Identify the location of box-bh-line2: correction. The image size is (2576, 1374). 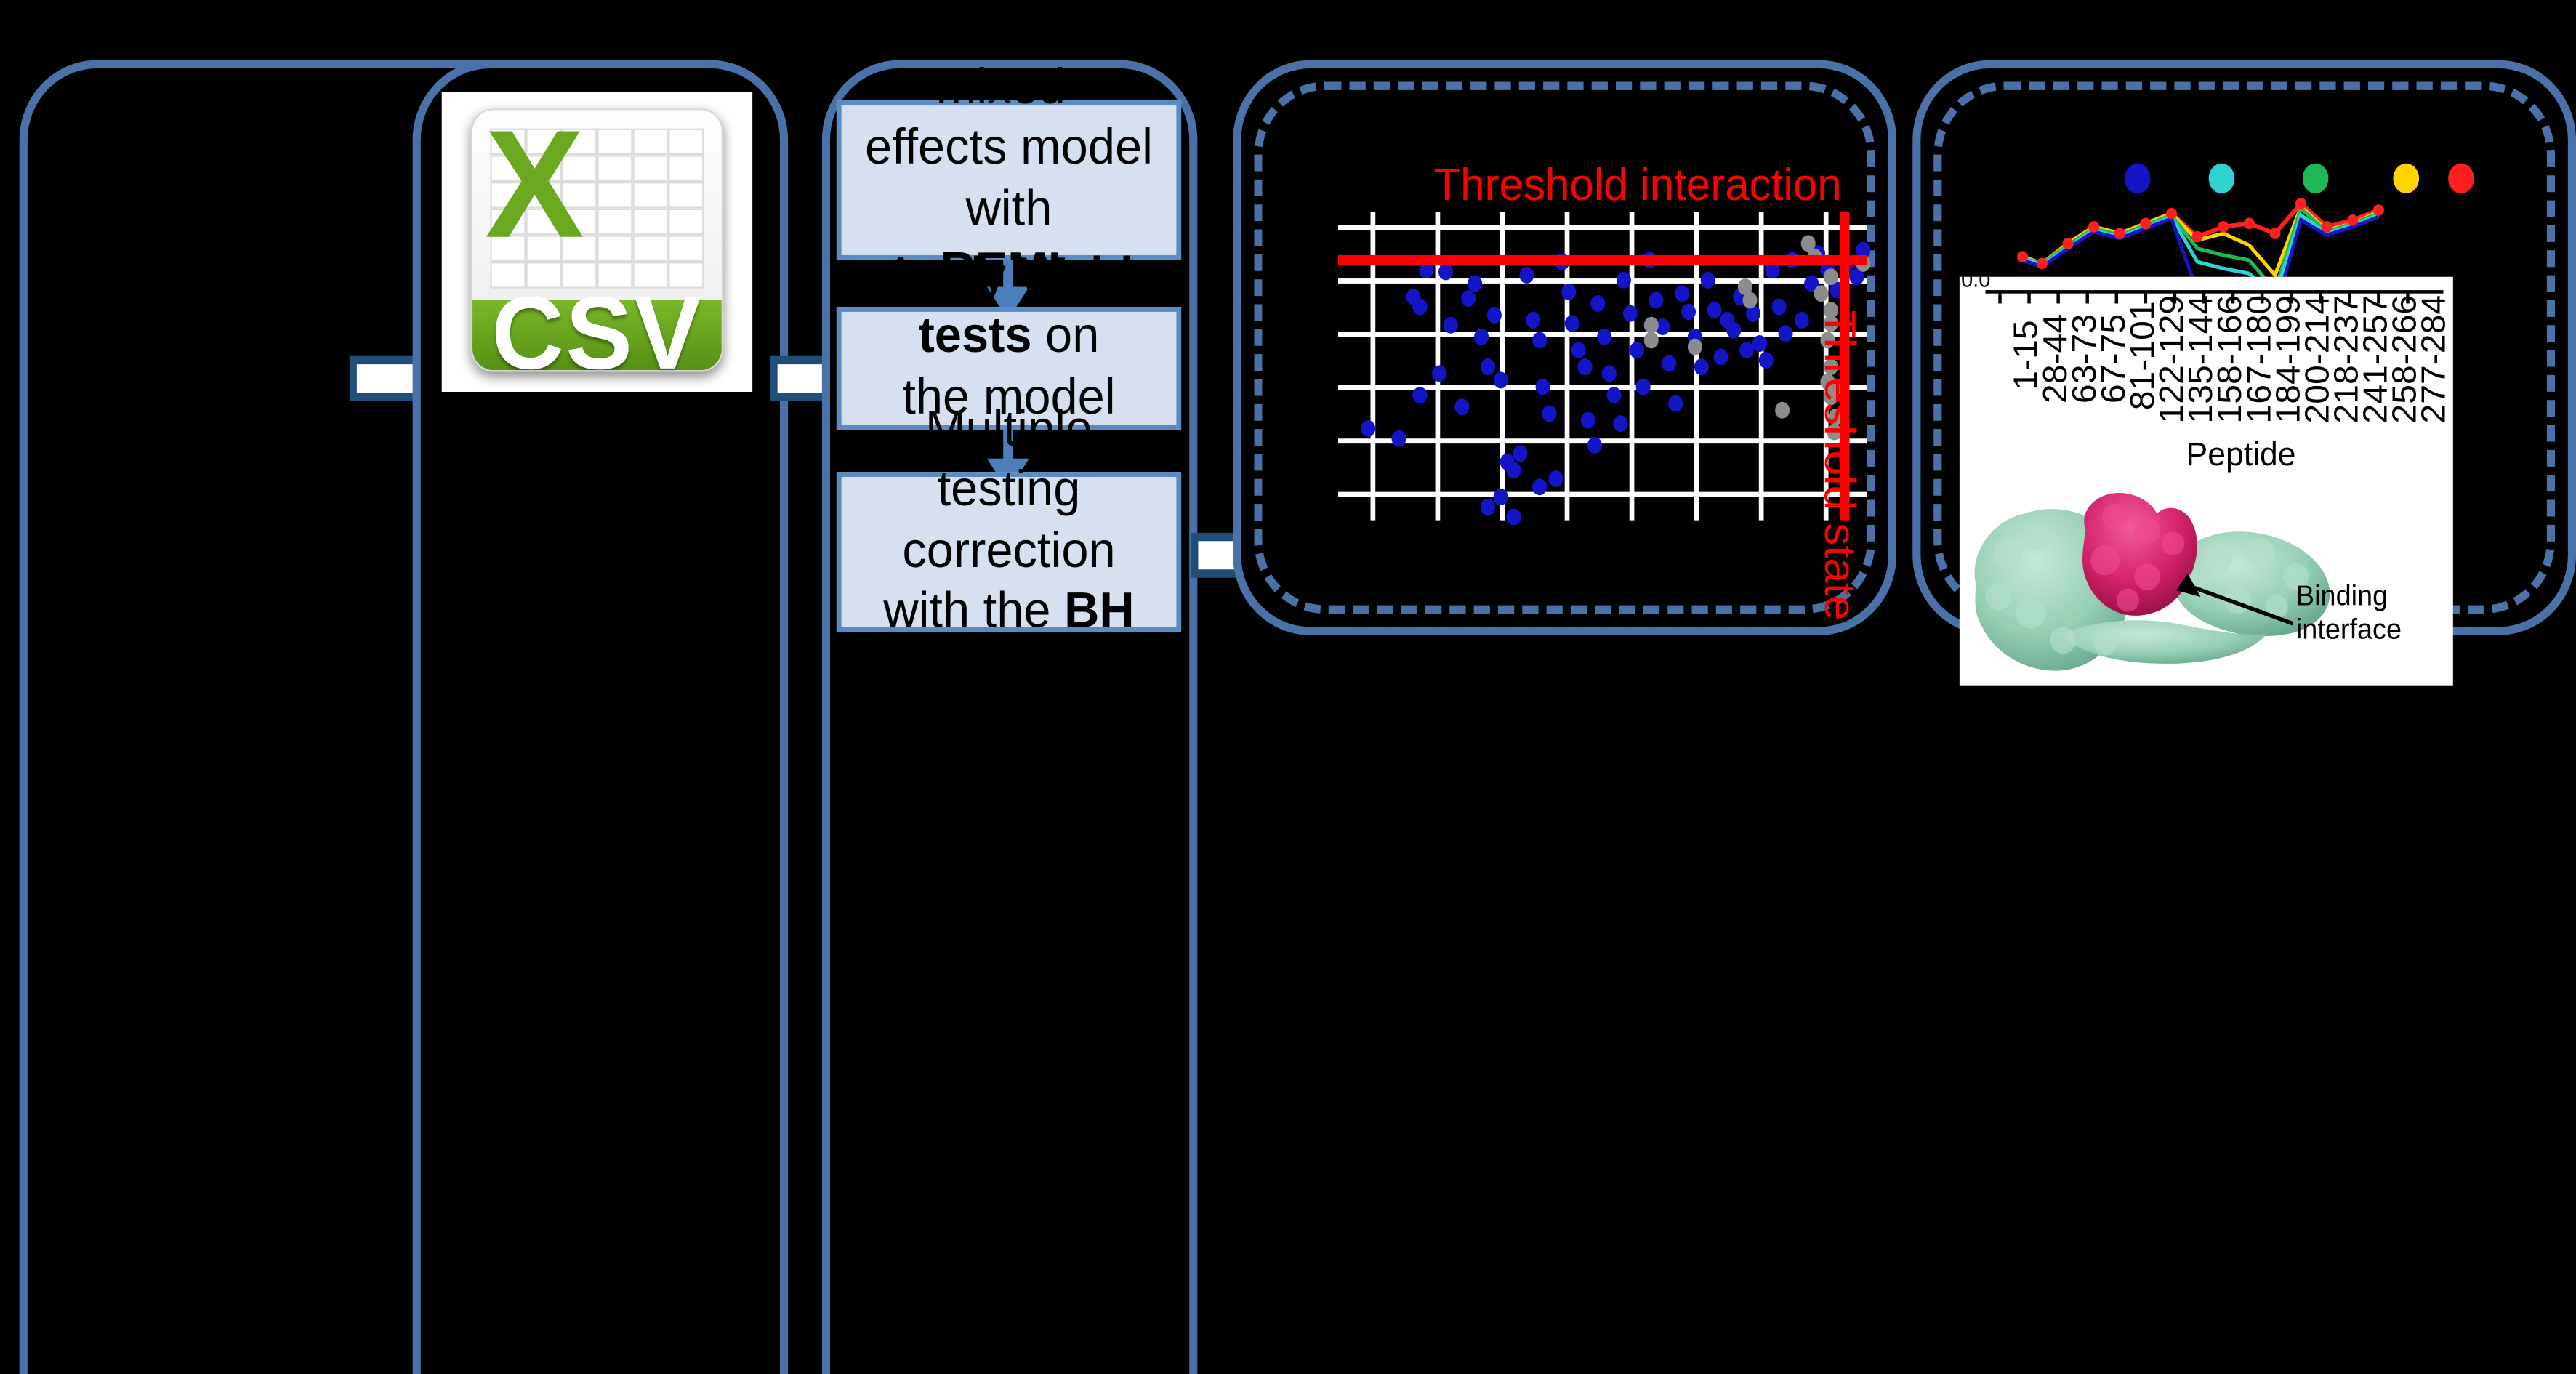
(1009, 551).